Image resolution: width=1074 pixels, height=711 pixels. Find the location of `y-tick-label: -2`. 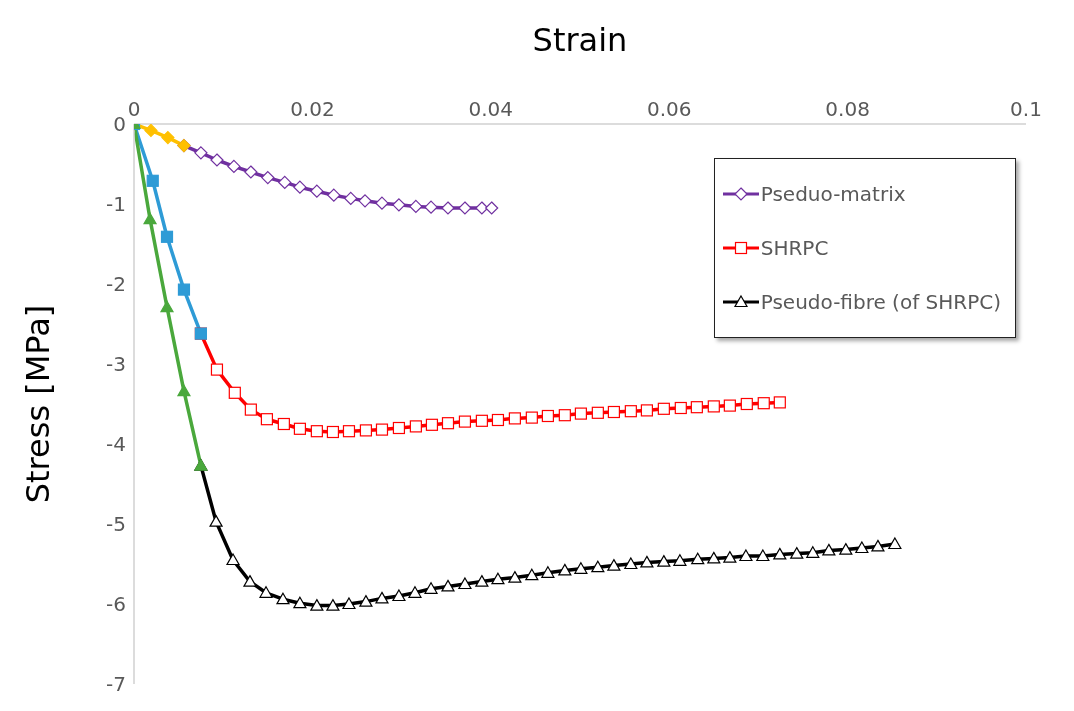

y-tick-label: -2 is located at coordinates (116, 284).